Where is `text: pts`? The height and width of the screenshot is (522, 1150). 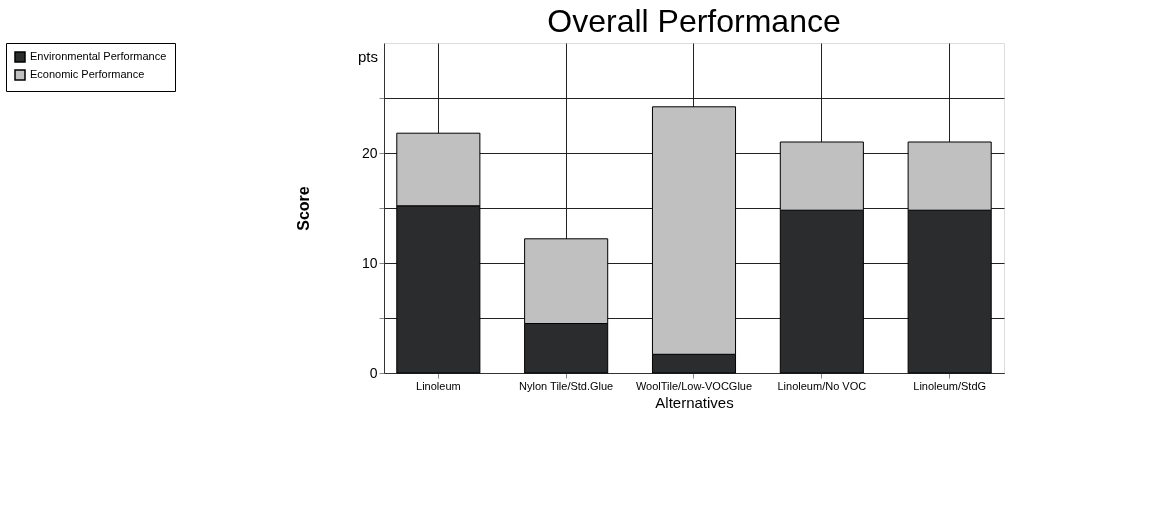 text: pts is located at coordinates (367, 56).